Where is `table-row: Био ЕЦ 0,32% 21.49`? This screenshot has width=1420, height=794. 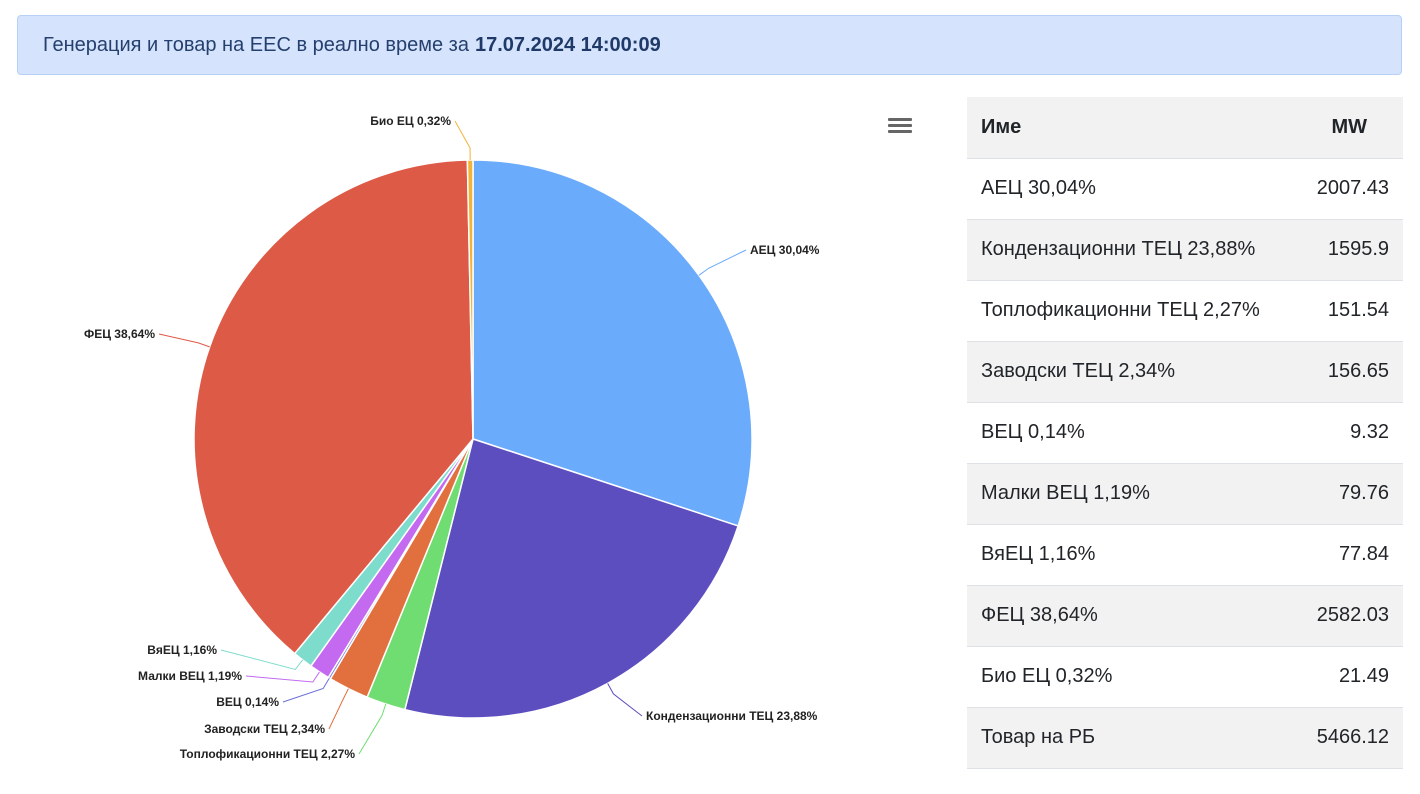
table-row: Био ЕЦ 0,32% 21.49 is located at coordinates (1185, 677).